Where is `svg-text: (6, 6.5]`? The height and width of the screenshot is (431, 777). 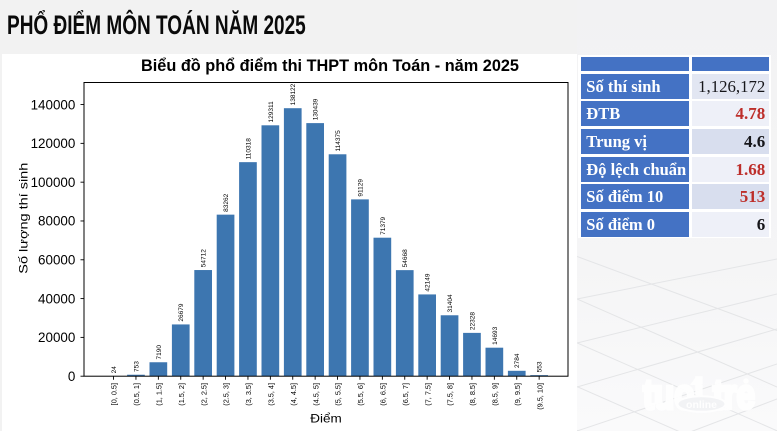
svg-text: (6, 6.5] is located at coordinates (382, 394).